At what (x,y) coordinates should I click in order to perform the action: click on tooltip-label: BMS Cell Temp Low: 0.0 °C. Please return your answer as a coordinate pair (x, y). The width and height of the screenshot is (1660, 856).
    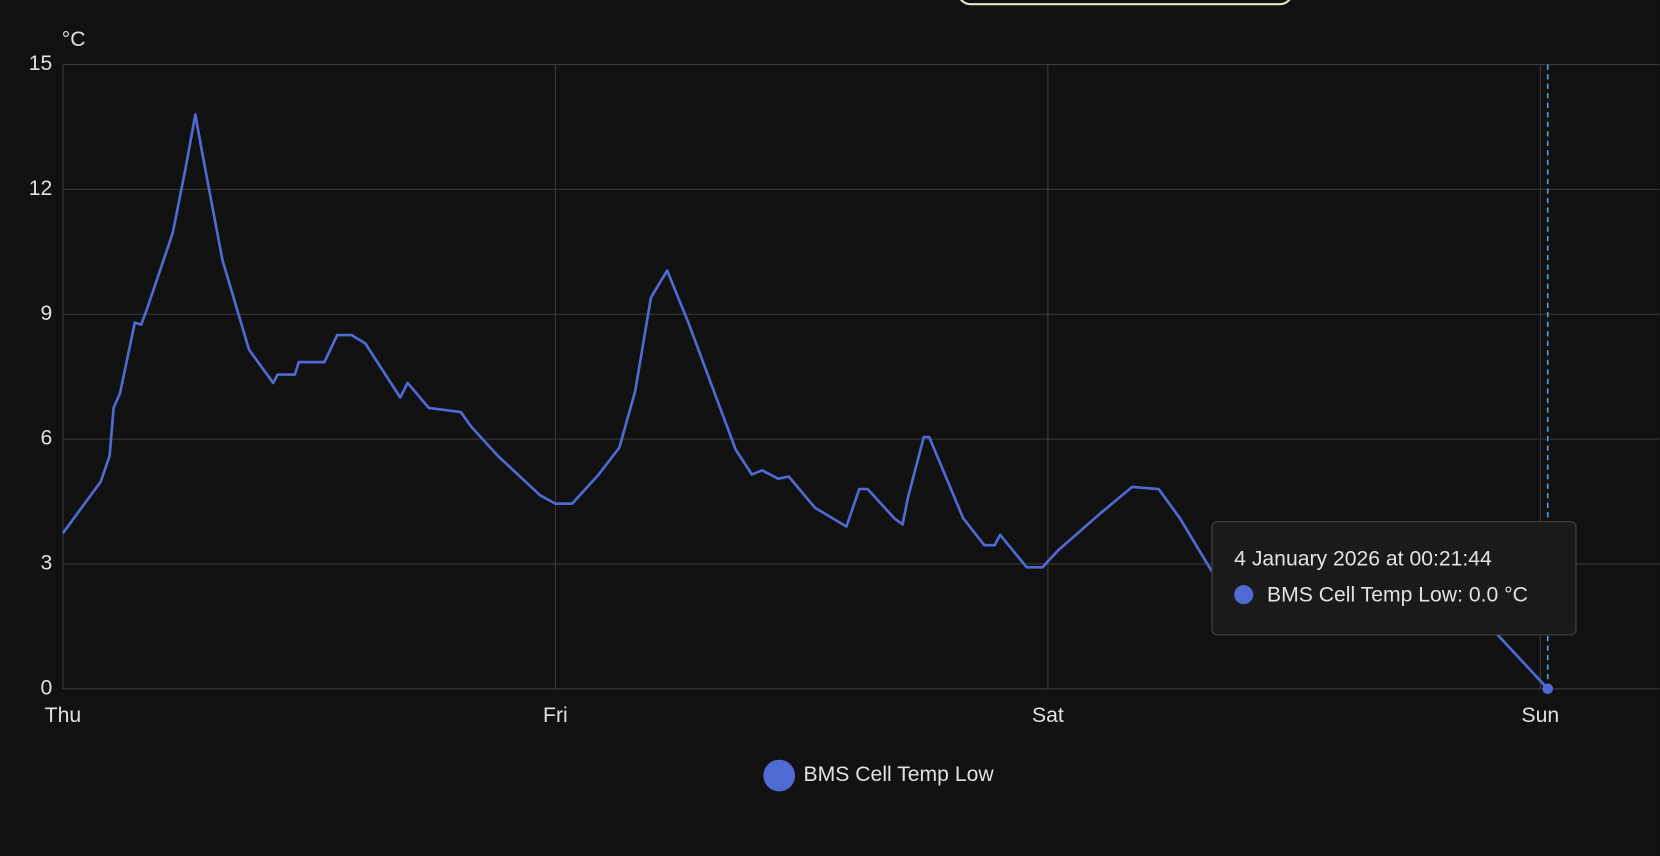
    Looking at the image, I should click on (1397, 594).